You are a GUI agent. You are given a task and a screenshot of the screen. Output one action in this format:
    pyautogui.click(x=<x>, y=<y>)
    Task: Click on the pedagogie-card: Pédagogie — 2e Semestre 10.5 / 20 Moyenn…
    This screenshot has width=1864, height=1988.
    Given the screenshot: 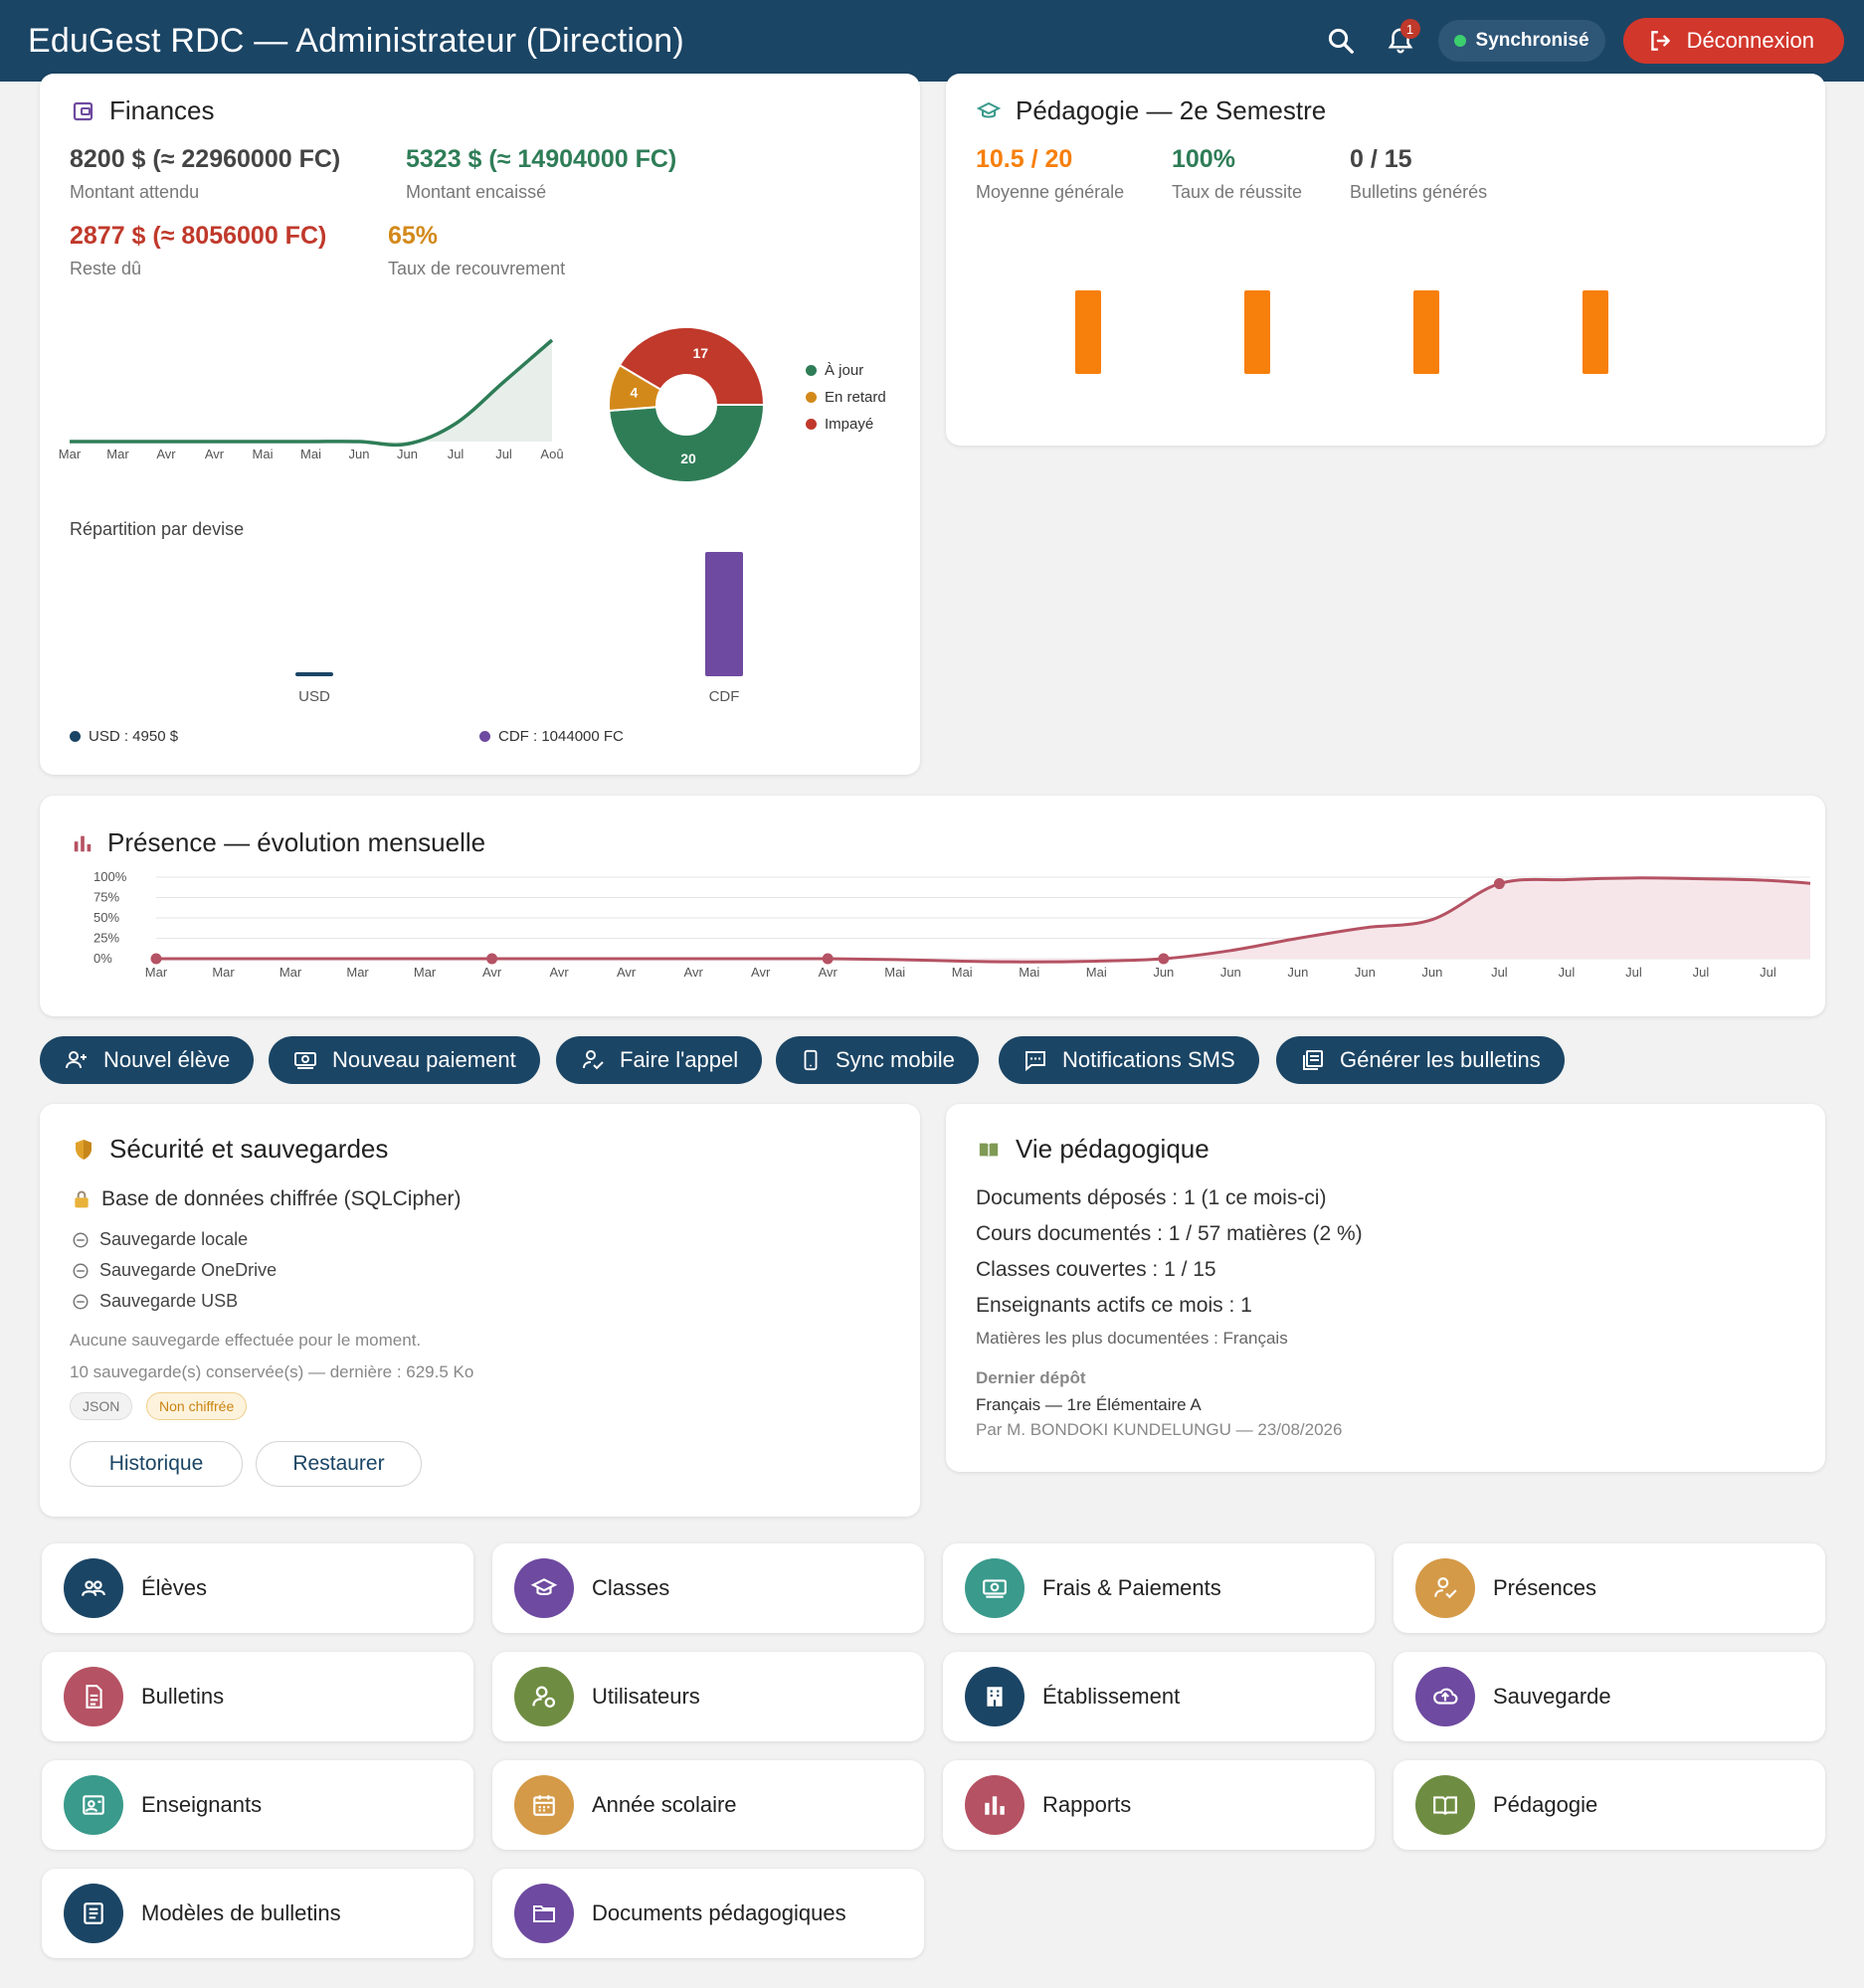 What is the action you would take?
    pyautogui.click(x=1385, y=260)
    